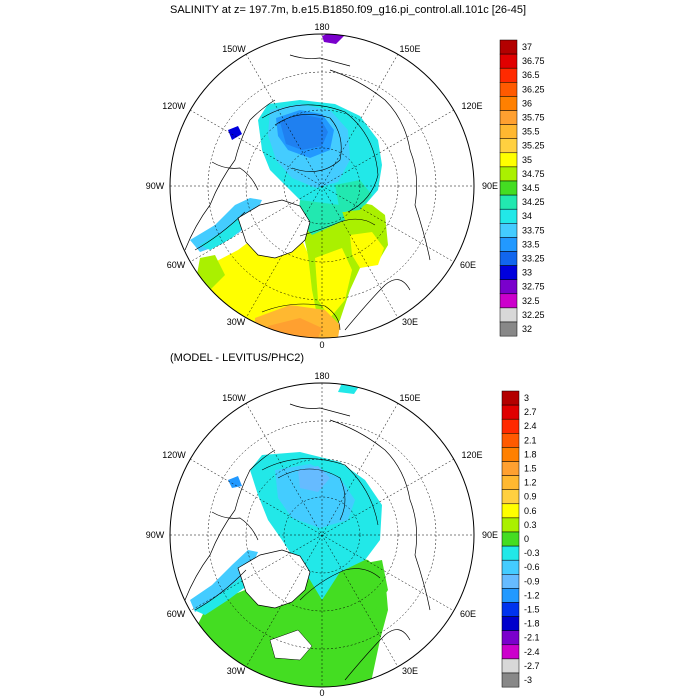  Describe the element at coordinates (528, 680) in the screenshot. I see `colorbar-label: -3` at that location.